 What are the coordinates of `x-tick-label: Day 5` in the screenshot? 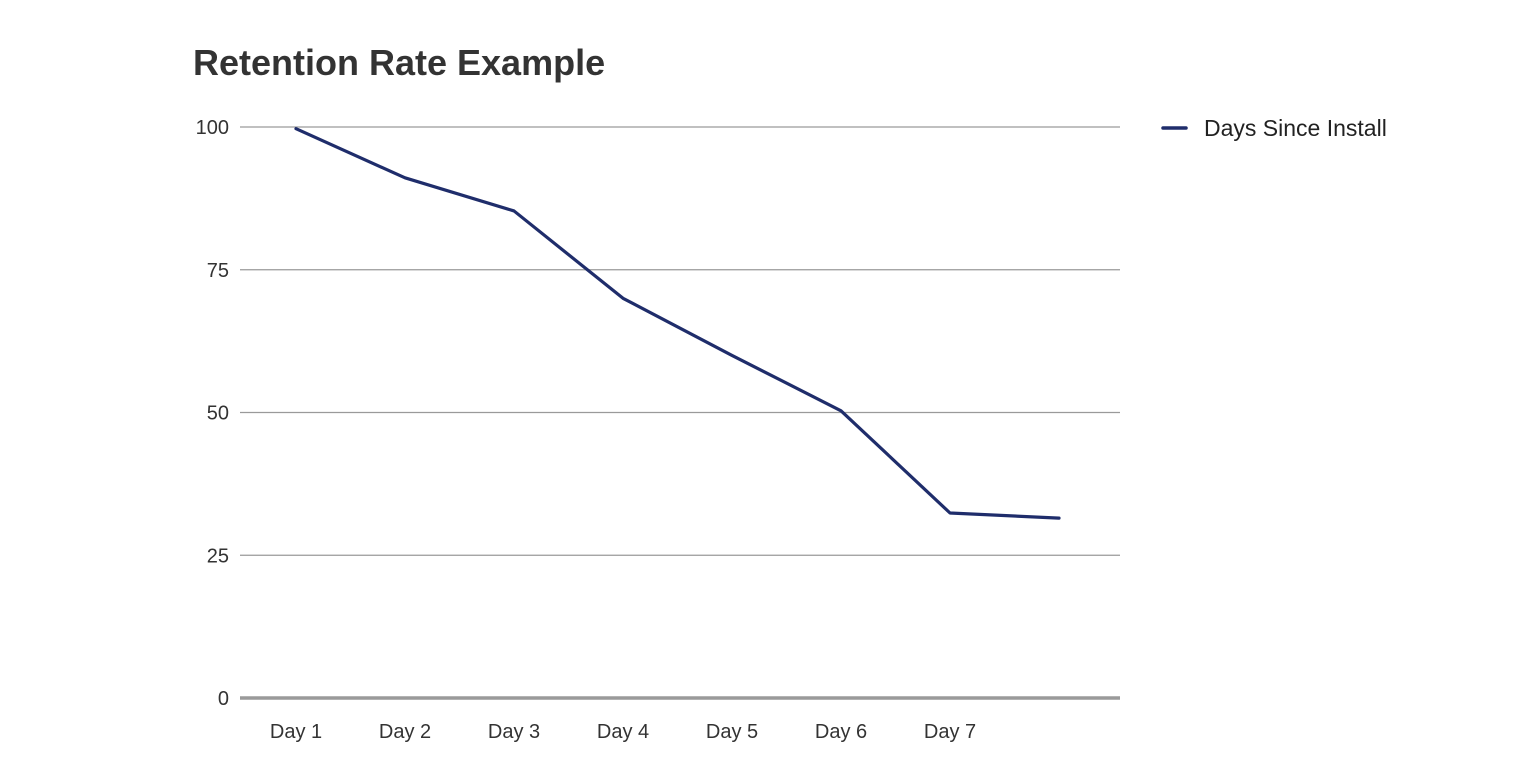 It's located at (732, 732).